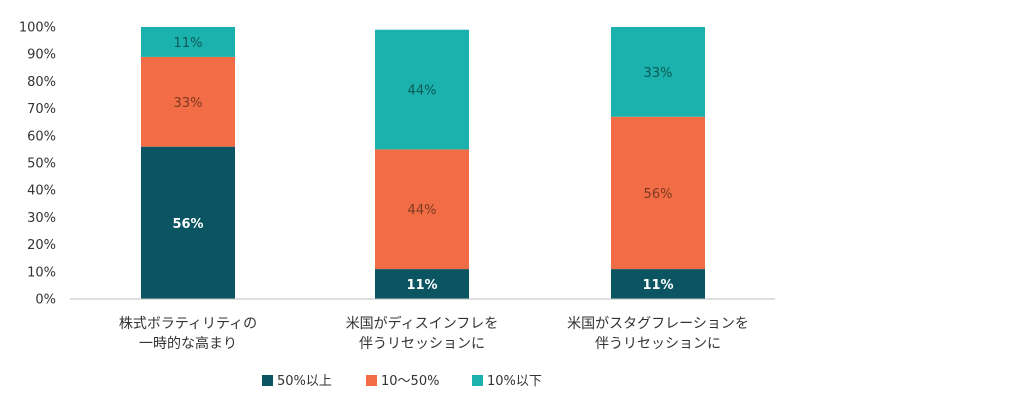 This screenshot has height=405, width=1026. I want to click on x-category-label: 一時的な高まり, so click(188, 343).